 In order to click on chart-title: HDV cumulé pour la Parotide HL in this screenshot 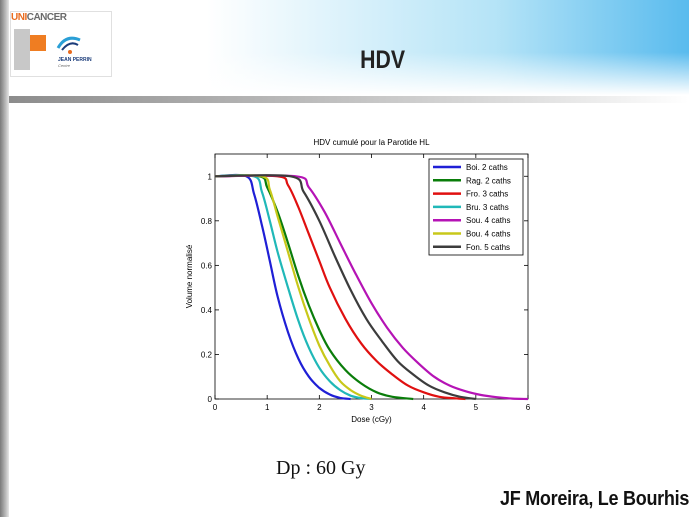, I will do `click(371, 142)`.